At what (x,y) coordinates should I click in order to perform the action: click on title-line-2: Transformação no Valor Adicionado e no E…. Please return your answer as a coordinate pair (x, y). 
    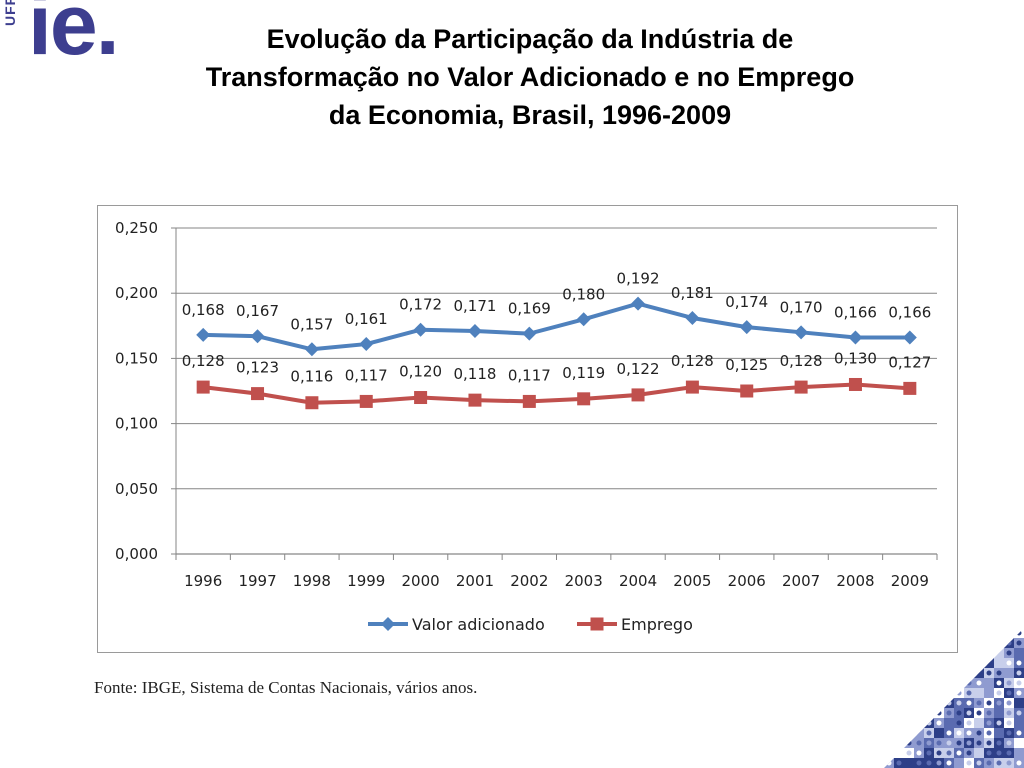
    Looking at the image, I should click on (530, 77).